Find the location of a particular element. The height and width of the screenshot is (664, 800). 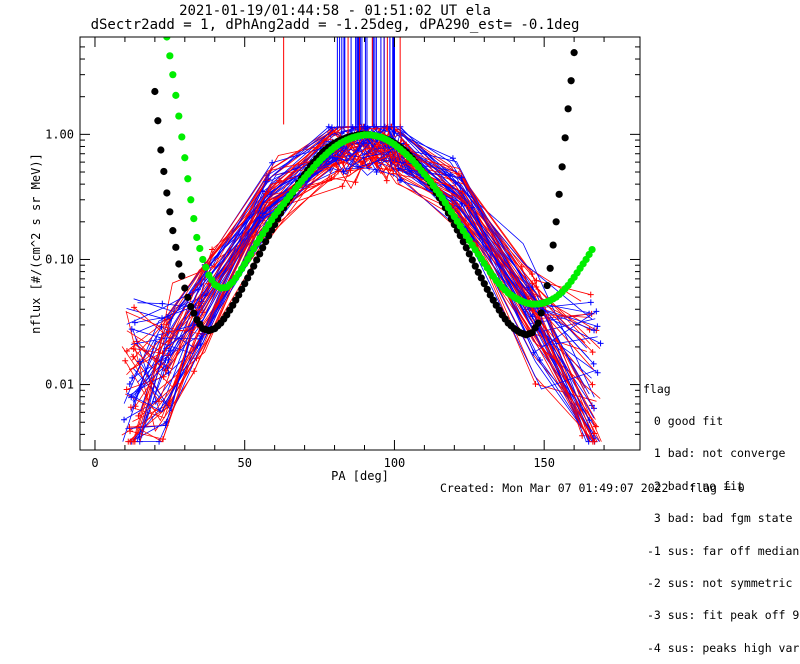

legend-item-1: 1 bad: not converge is located at coordinates (716, 453).